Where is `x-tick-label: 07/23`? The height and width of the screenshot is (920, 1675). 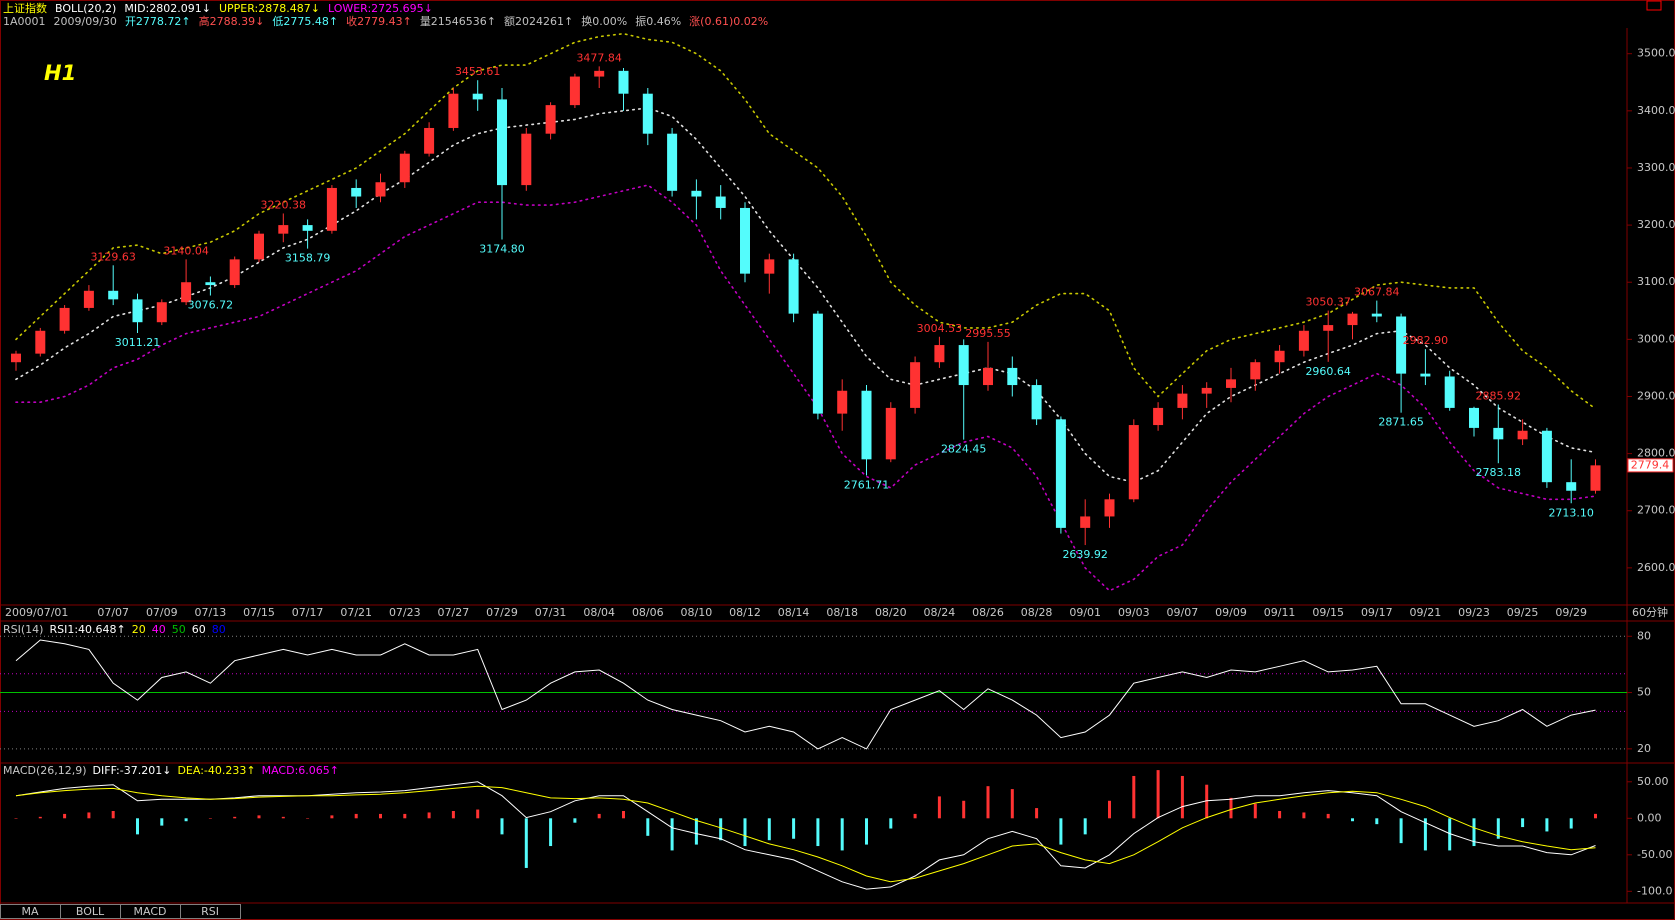 x-tick-label: 07/23 is located at coordinates (405, 612).